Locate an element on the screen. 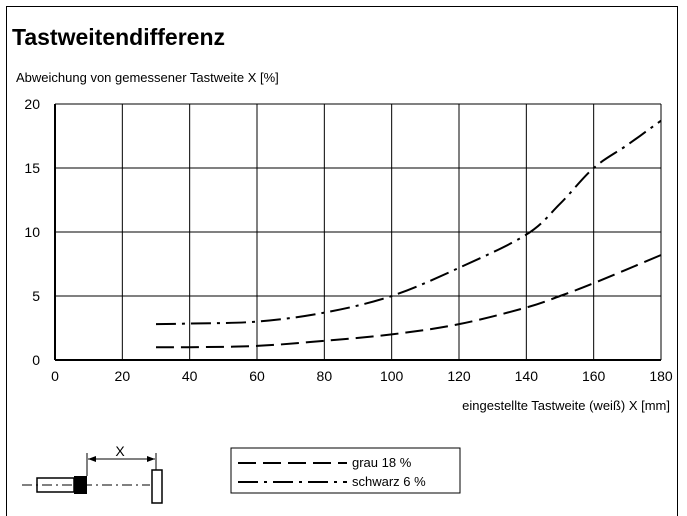 Image resolution: width=687 pixels, height=516 pixels. legend: grau 18 % schwarz 6 % is located at coordinates (345, 470).